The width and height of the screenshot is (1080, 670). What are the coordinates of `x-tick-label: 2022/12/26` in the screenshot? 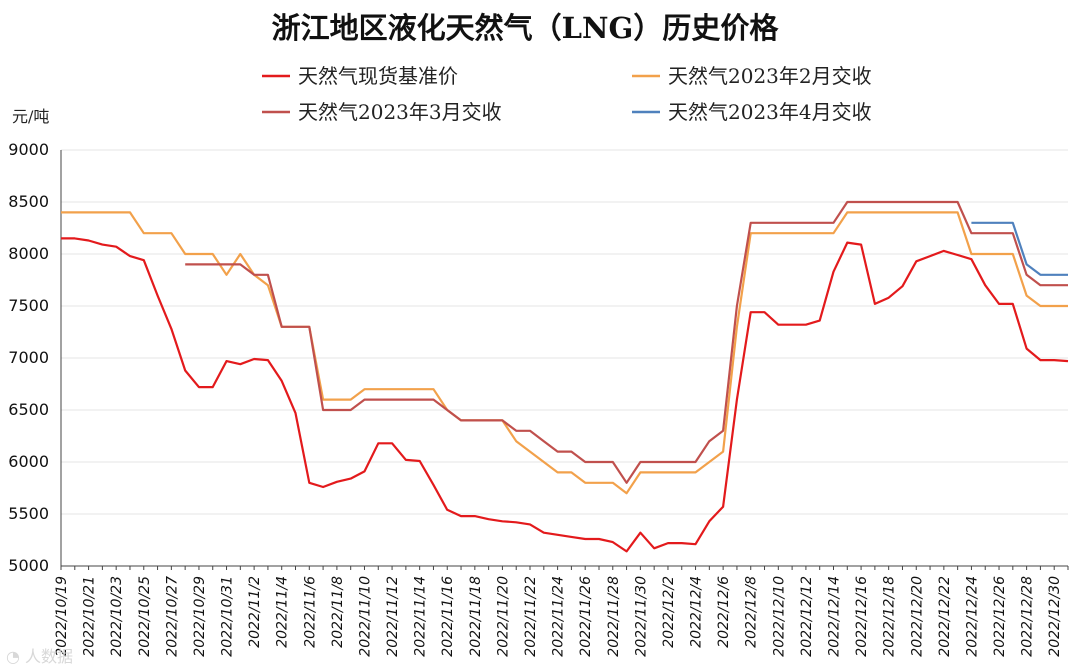 It's located at (1000, 616).